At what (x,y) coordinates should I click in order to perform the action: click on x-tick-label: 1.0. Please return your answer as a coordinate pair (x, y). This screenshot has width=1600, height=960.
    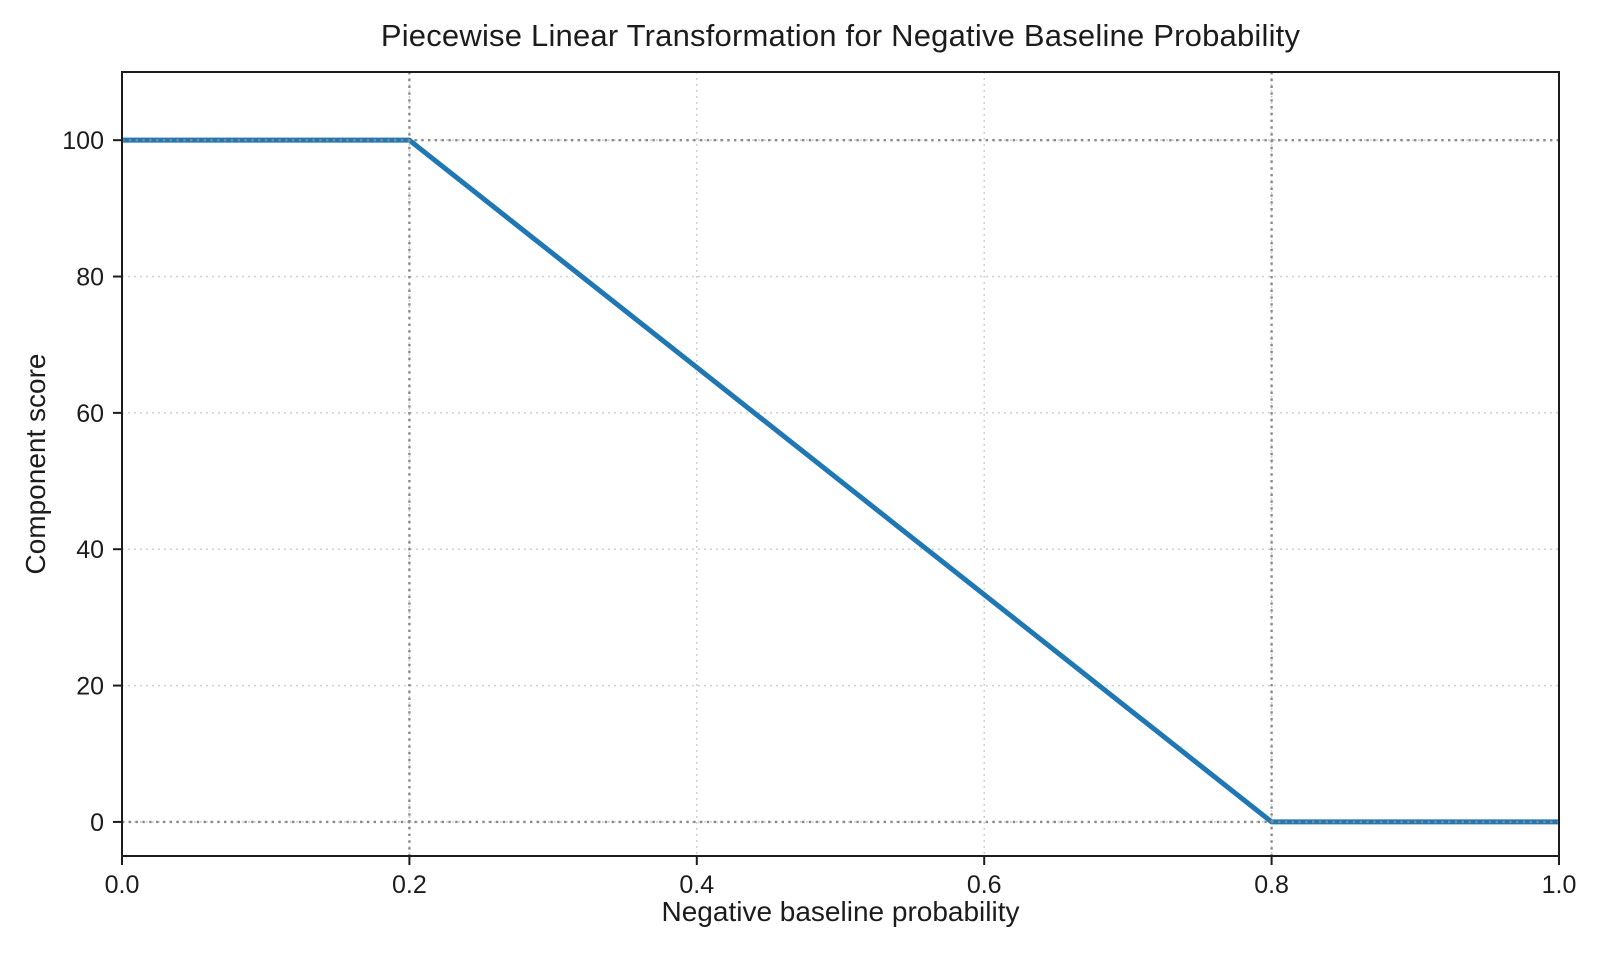
    Looking at the image, I should click on (1559, 885).